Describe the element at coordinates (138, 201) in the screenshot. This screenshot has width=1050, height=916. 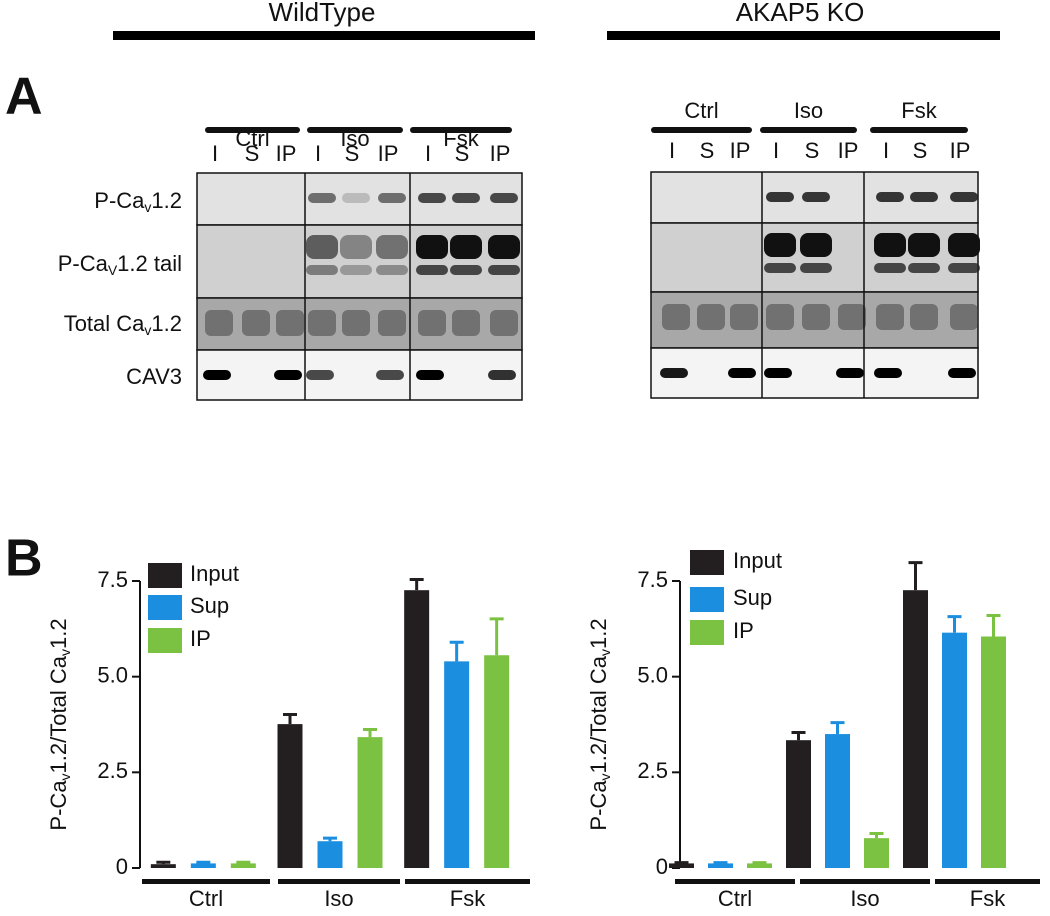
I see `label: P-Cav1.2` at that location.